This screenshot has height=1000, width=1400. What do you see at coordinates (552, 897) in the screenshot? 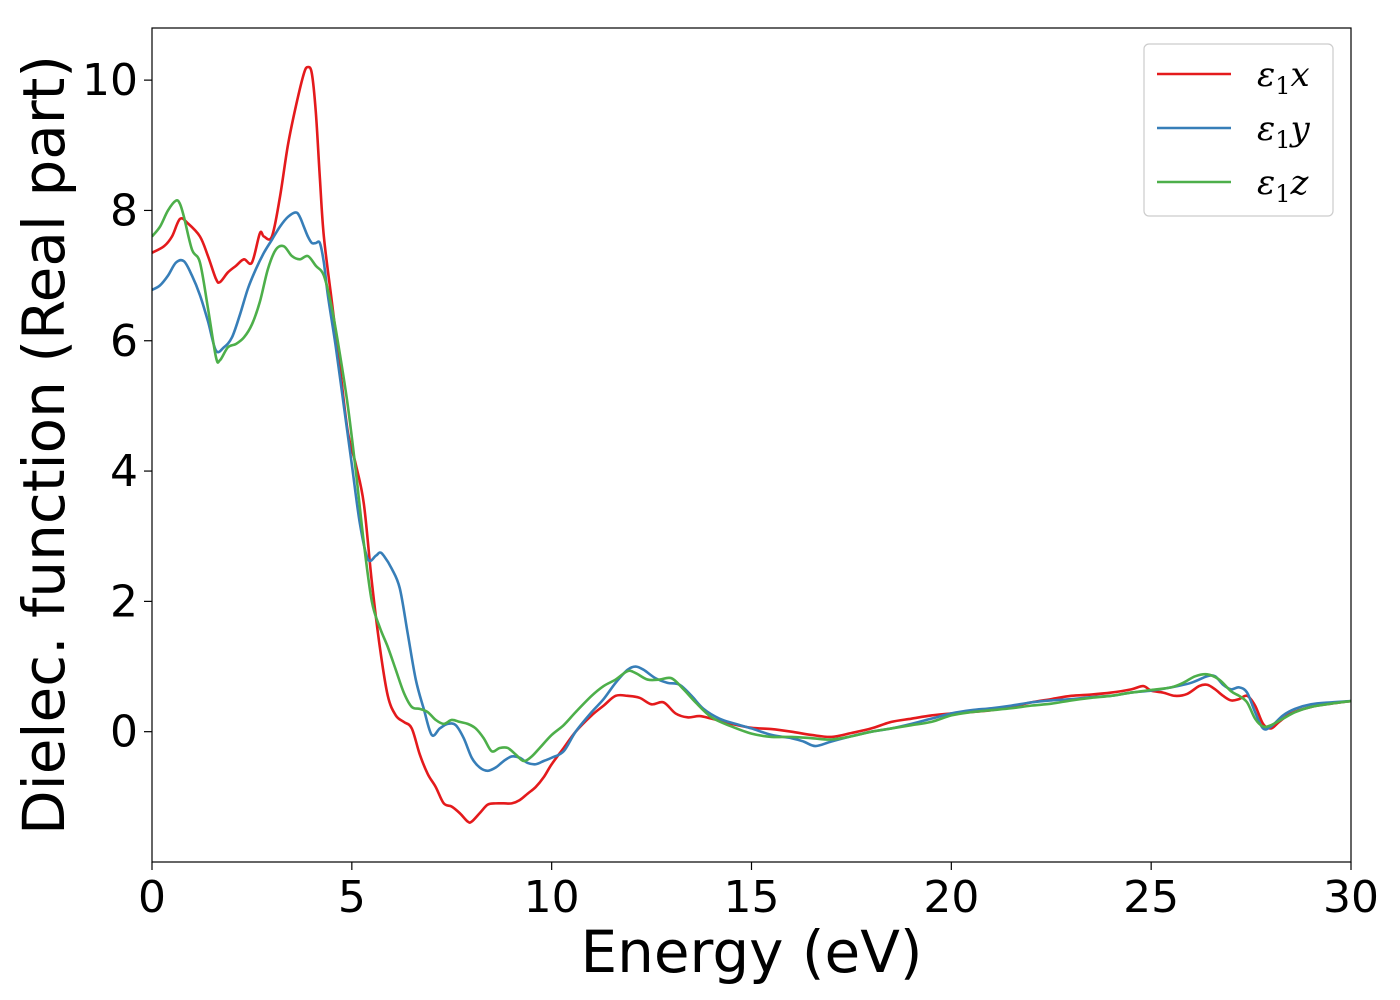
I see `x-tick-label: 10` at bounding box center [552, 897].